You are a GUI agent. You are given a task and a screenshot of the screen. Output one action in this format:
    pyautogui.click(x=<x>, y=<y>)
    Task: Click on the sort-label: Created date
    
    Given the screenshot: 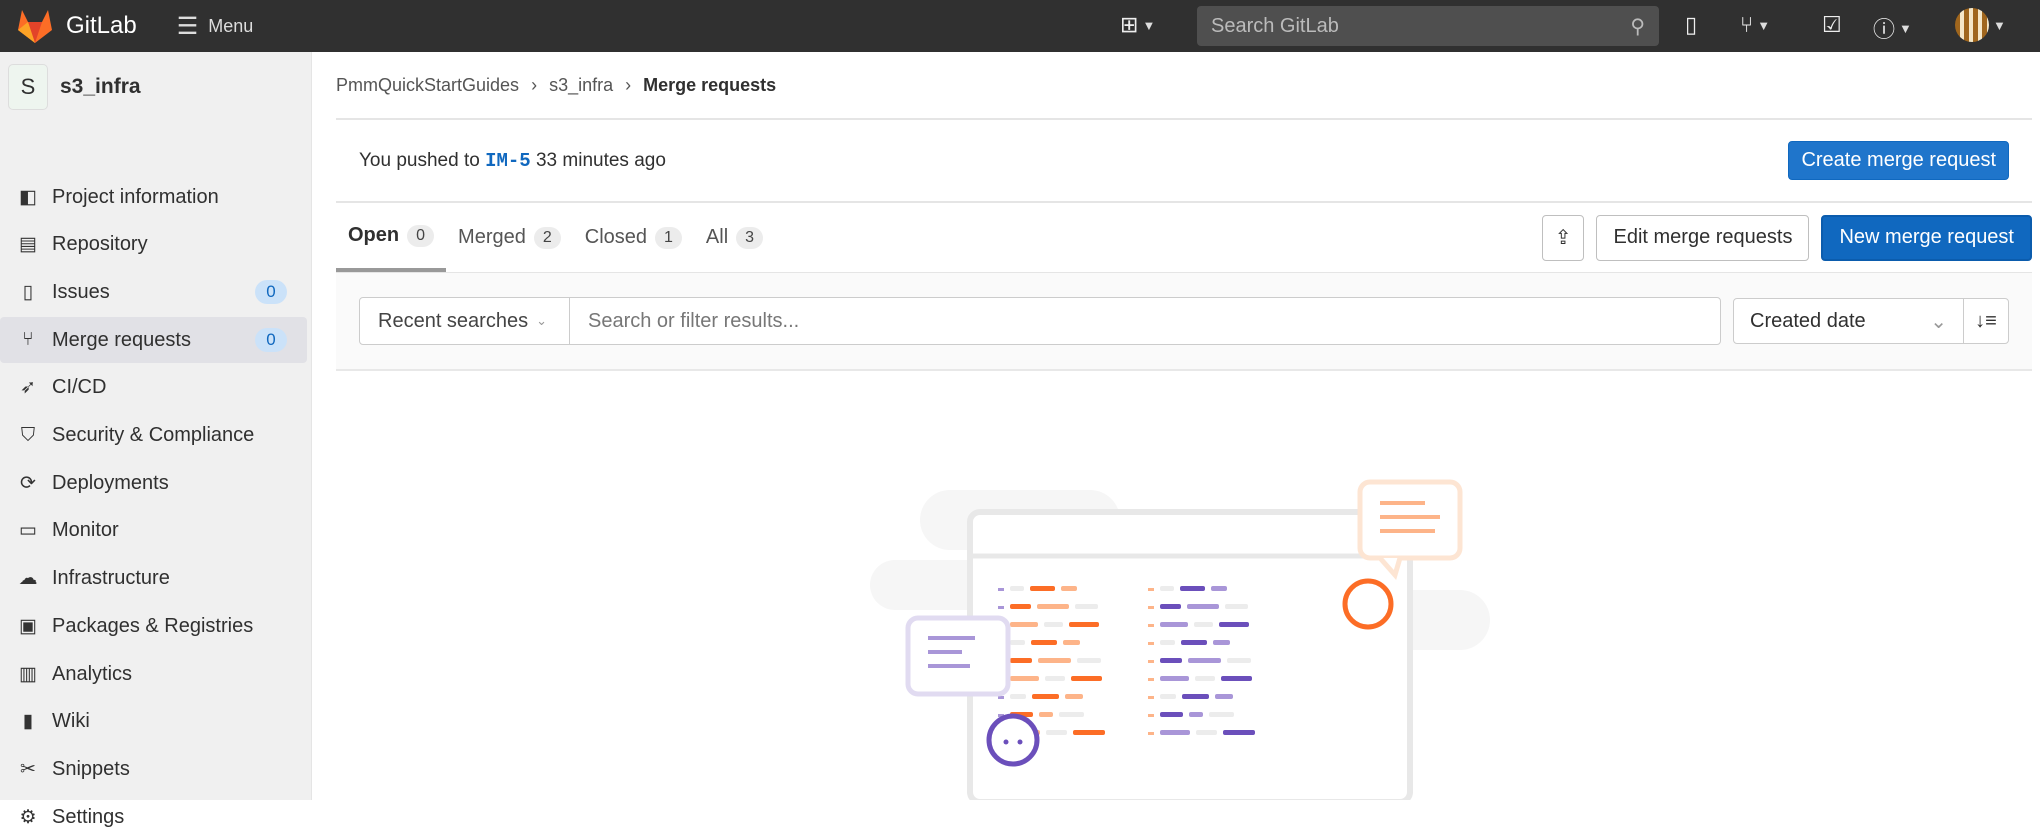 What is the action you would take?
    pyautogui.click(x=1808, y=320)
    